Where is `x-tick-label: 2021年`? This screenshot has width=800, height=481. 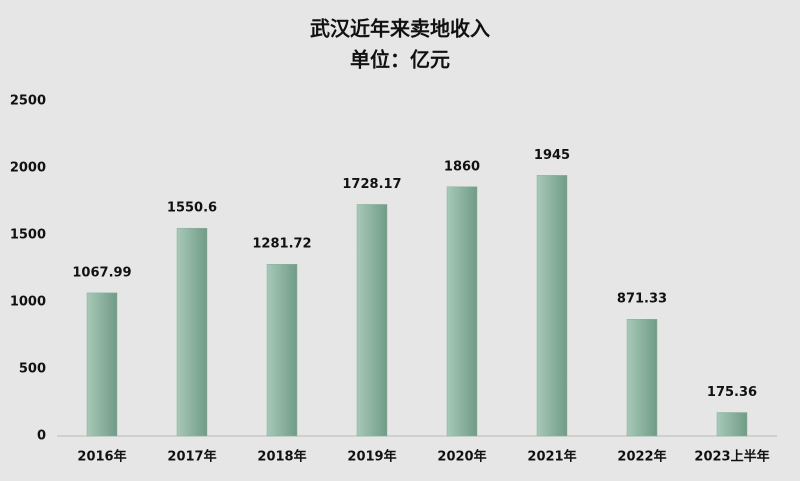 x-tick-label: 2021年 is located at coordinates (551, 457).